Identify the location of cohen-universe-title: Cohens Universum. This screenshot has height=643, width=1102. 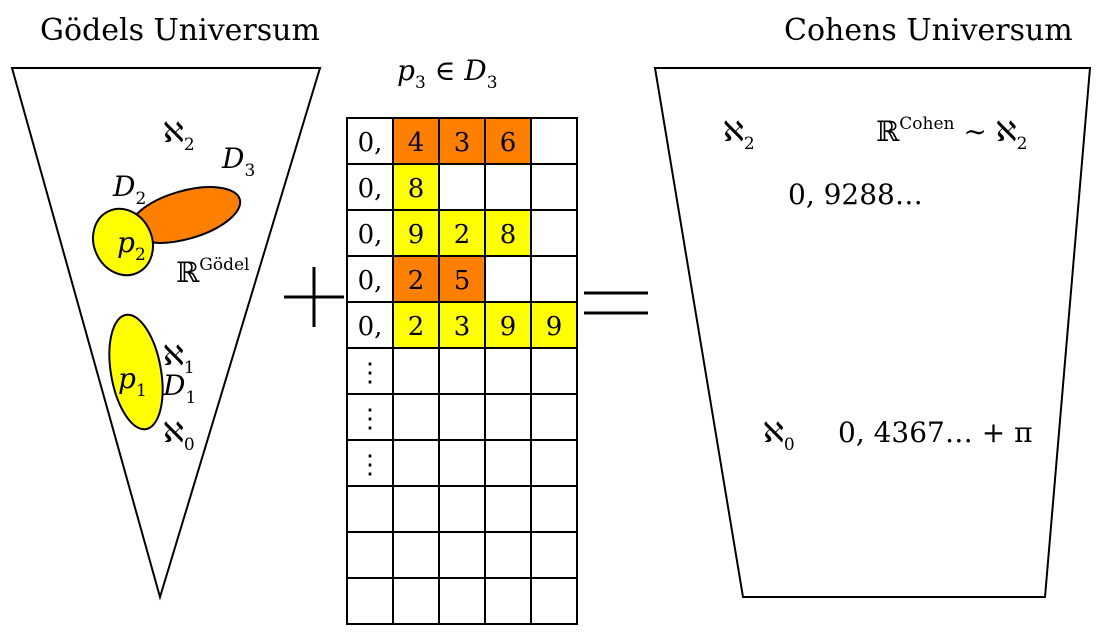
(928, 30).